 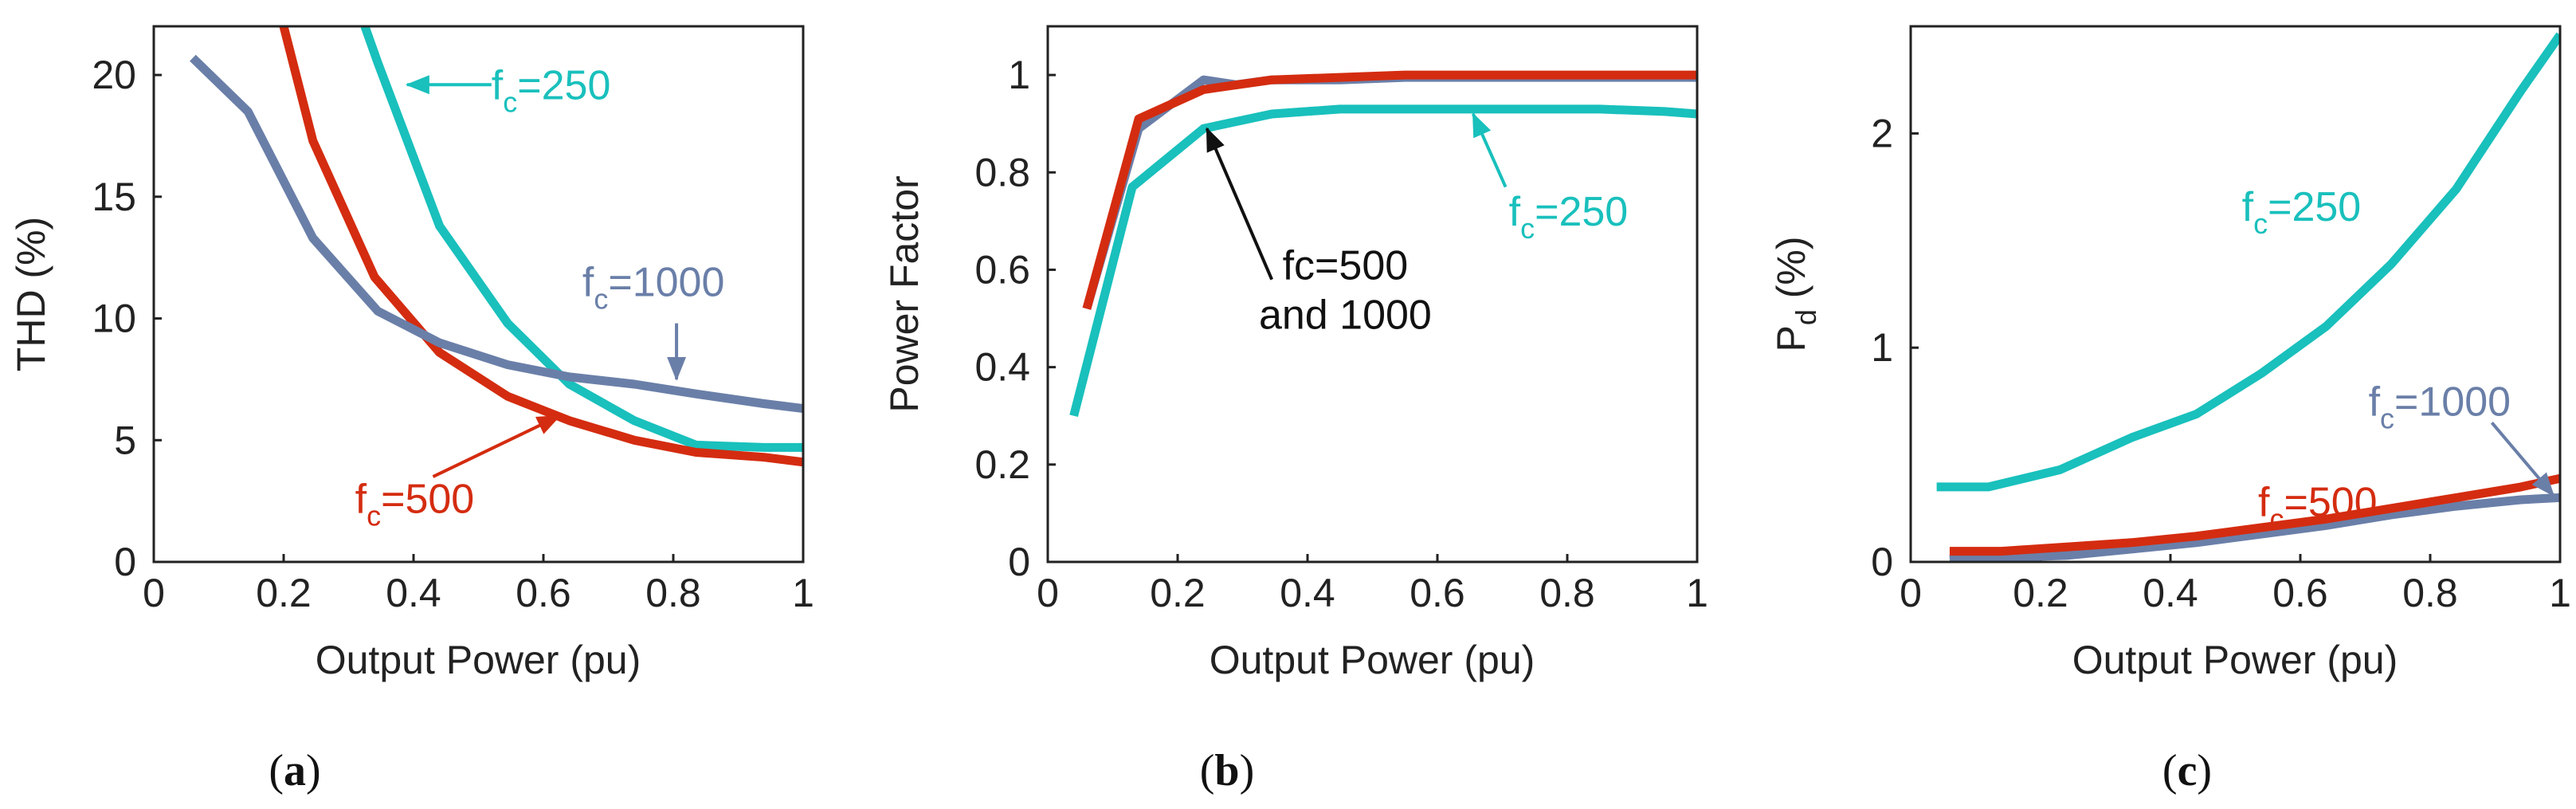 What do you see at coordinates (114, 75) in the screenshot?
I see `panel-a-ytick-label: 20` at bounding box center [114, 75].